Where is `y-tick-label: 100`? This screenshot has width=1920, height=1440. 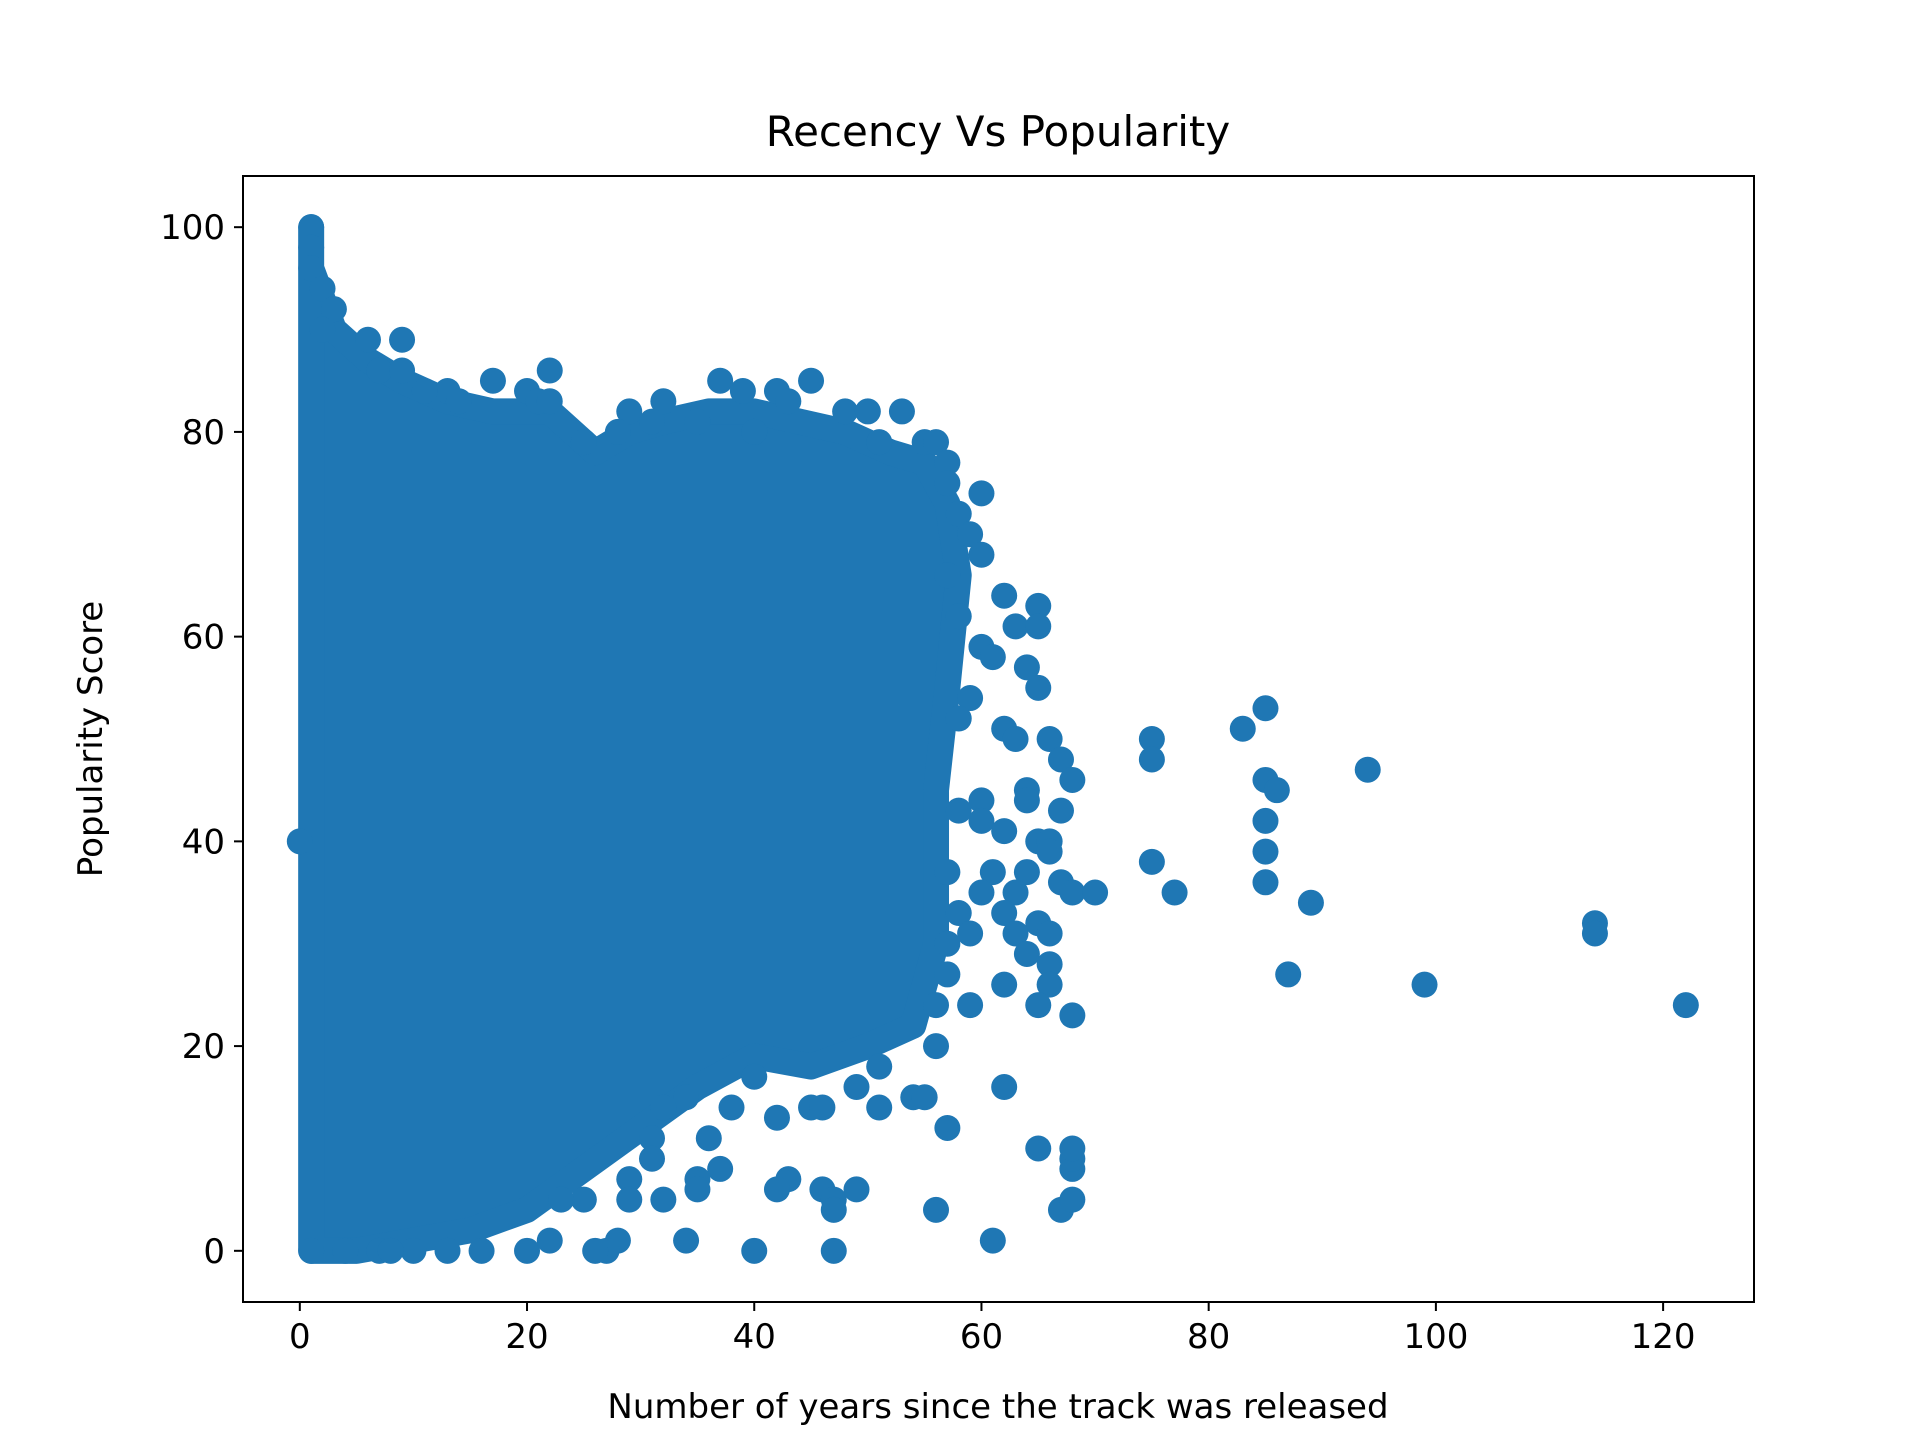 y-tick-label: 100 is located at coordinates (192, 228).